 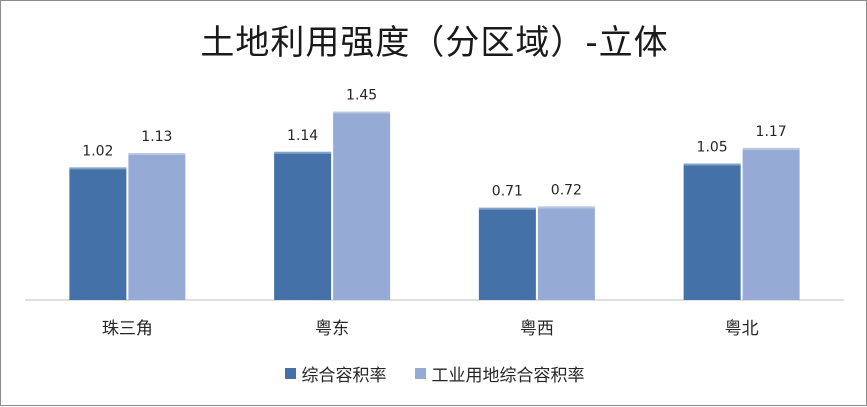 What do you see at coordinates (712, 148) in the screenshot?
I see `data-label-s1-4: 1.05` at bounding box center [712, 148].